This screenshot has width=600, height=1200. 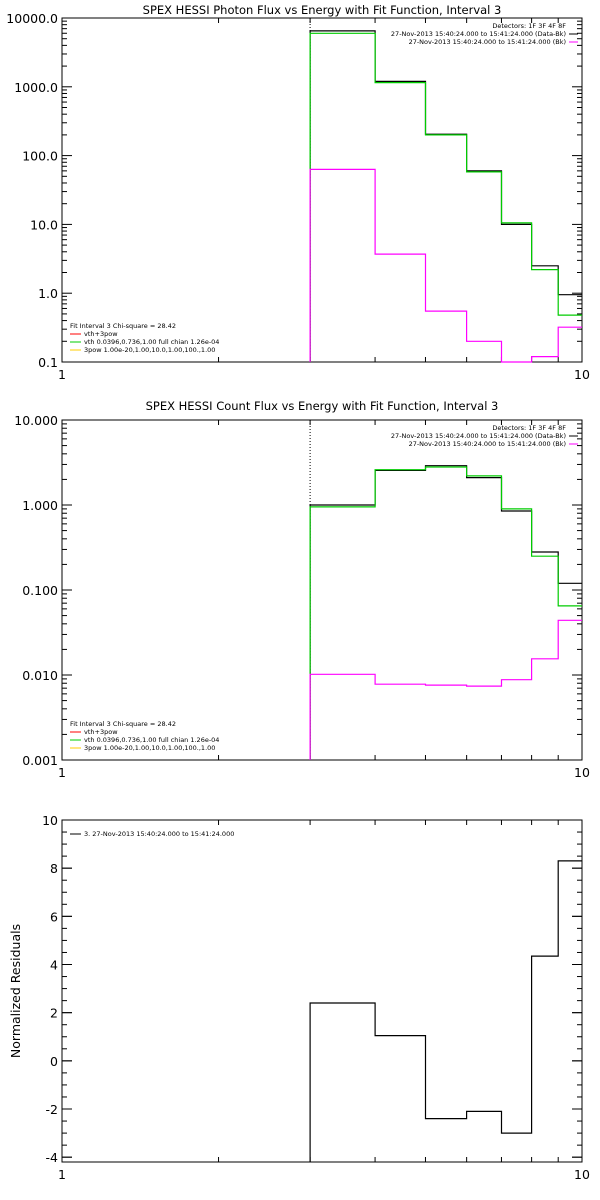 I want to click on y-tick-label: 4, so click(x=54, y=965).